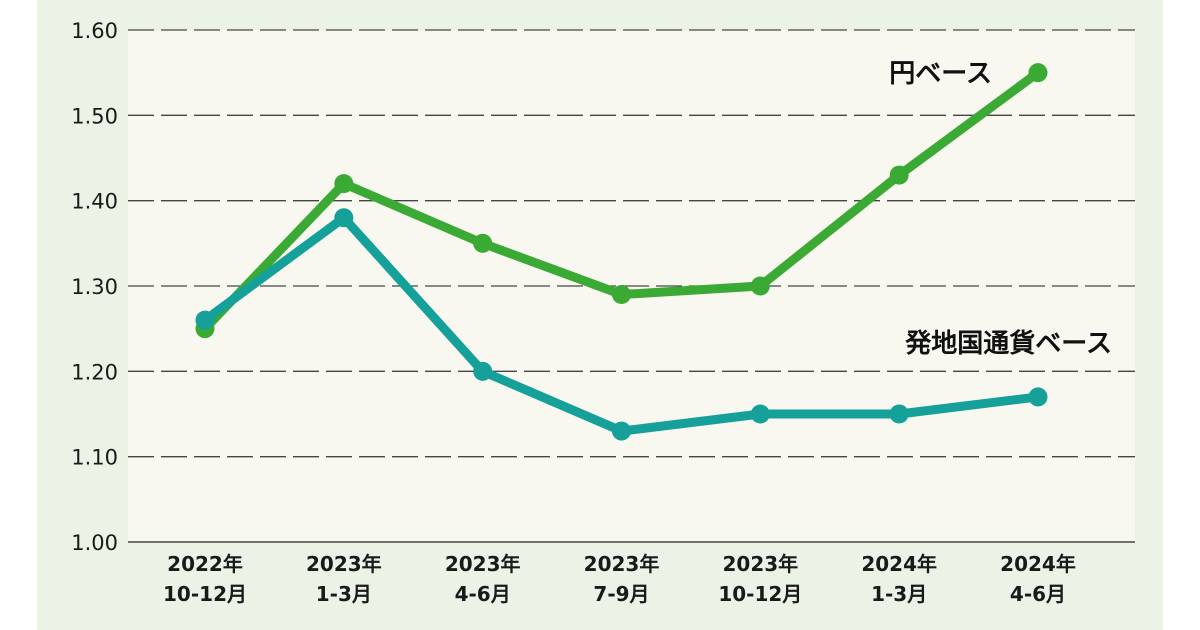 This screenshot has height=630, width=1200. Describe the element at coordinates (1008, 343) in the screenshot. I see `series-label-1: 発地国通貨ベース` at that location.